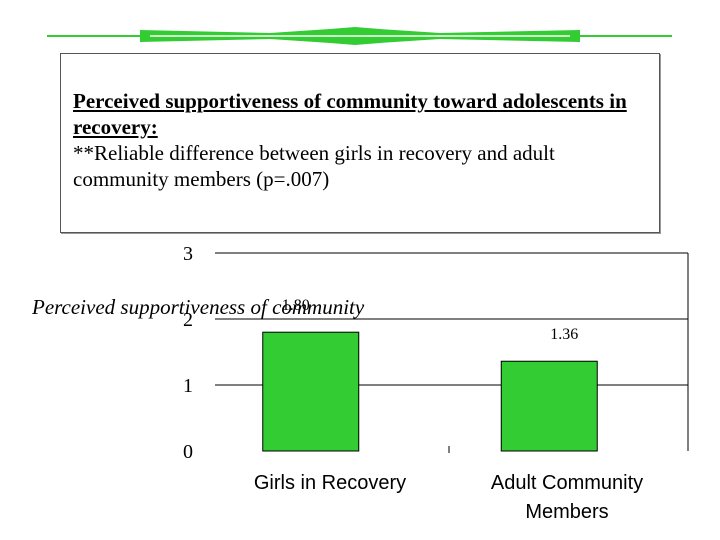 The width and height of the screenshot is (720, 540). Describe the element at coordinates (311, 391) in the screenshot. I see `bar-girls-in-recovery` at that location.